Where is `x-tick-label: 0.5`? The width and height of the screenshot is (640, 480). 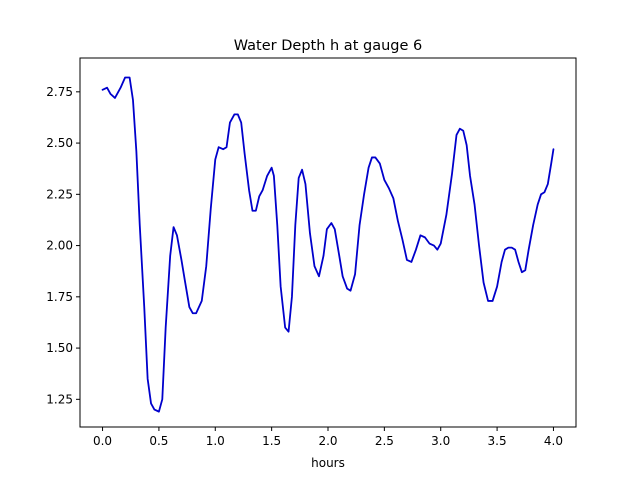 x-tick-label: 0.5 is located at coordinates (158, 441).